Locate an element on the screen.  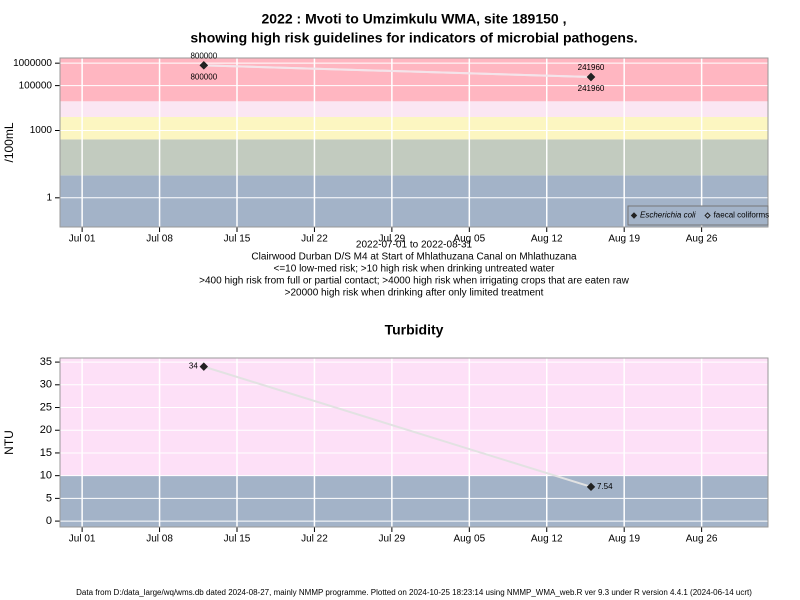
axis-note: 2022-07-01 to 2022-08-31 is located at coordinates (414, 245).